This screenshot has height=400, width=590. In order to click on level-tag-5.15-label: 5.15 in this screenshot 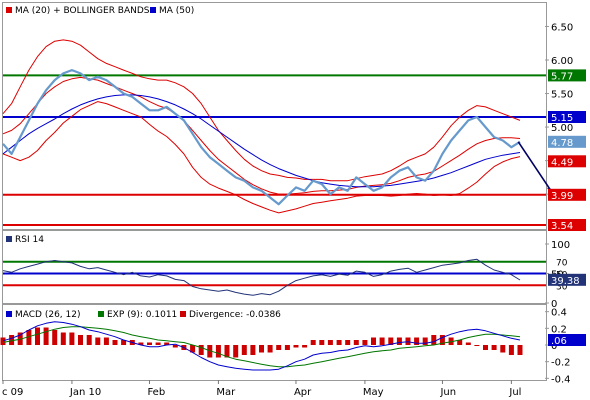, I will do `click(562, 118)`.